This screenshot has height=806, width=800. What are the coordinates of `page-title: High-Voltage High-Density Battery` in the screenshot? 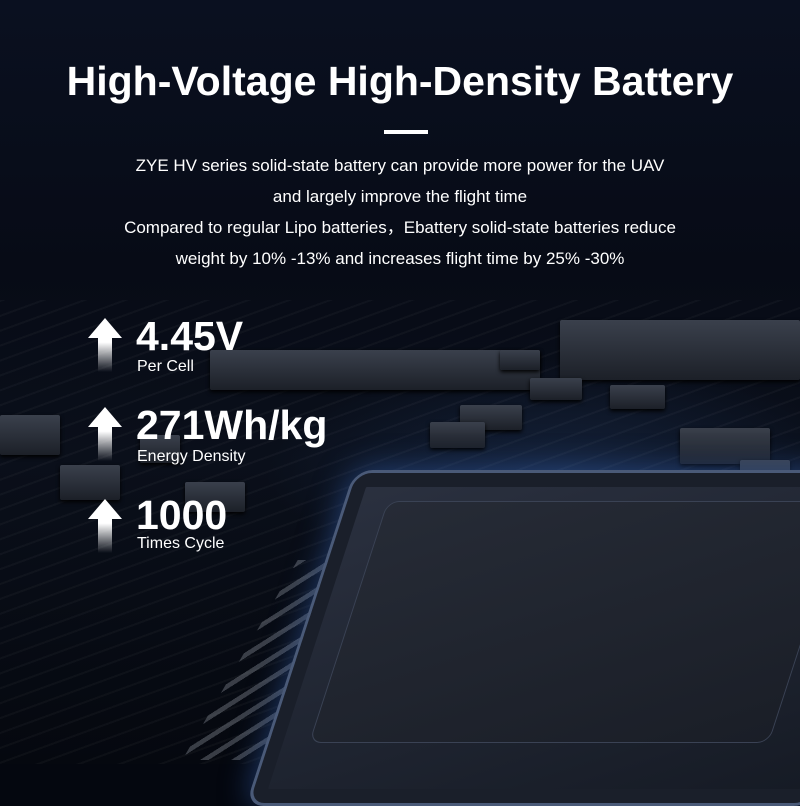 It's located at (400, 81).